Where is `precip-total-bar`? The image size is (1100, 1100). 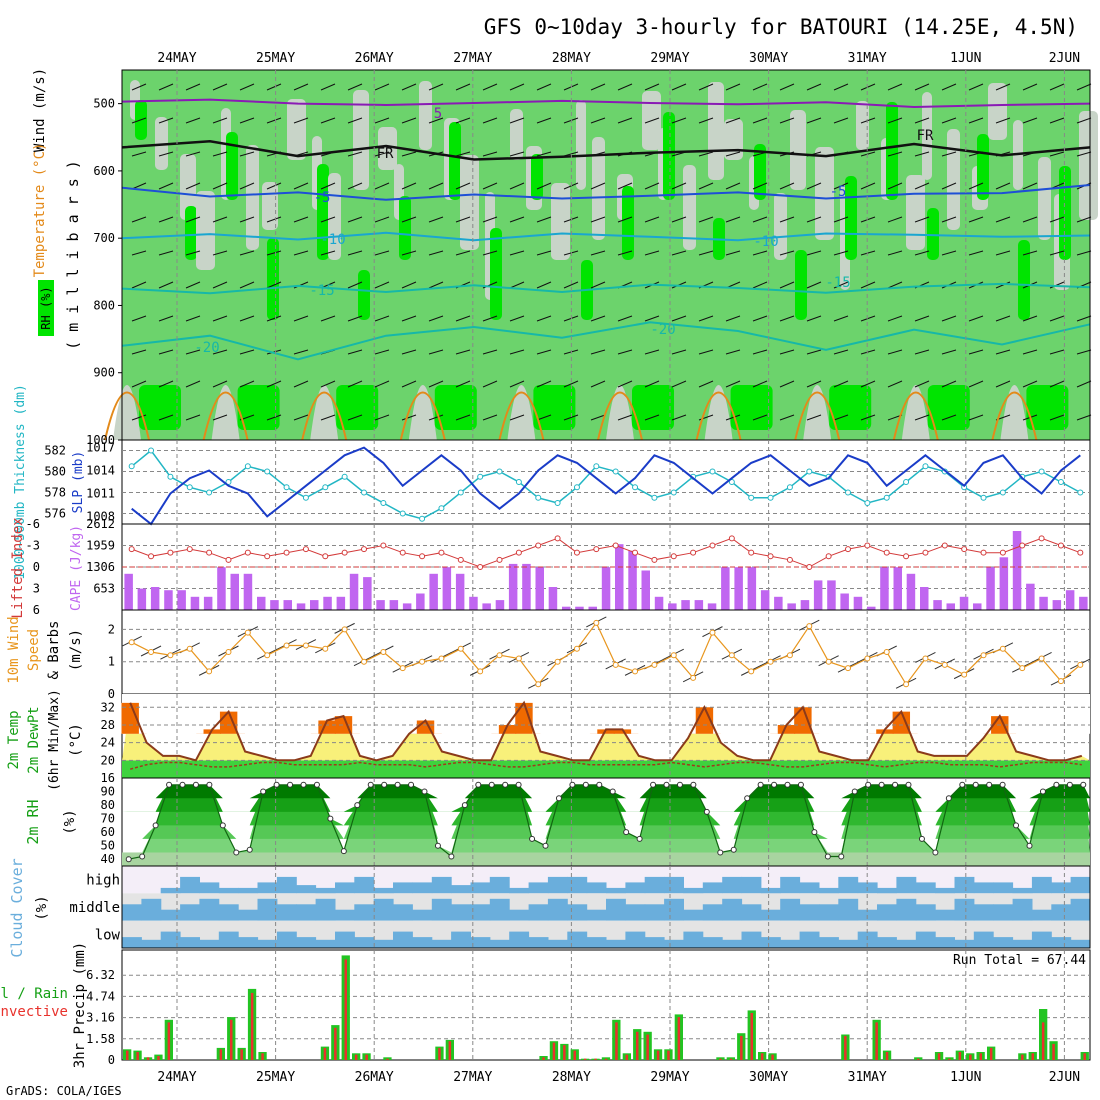
precip-total-bar is located at coordinates (720, 1058).